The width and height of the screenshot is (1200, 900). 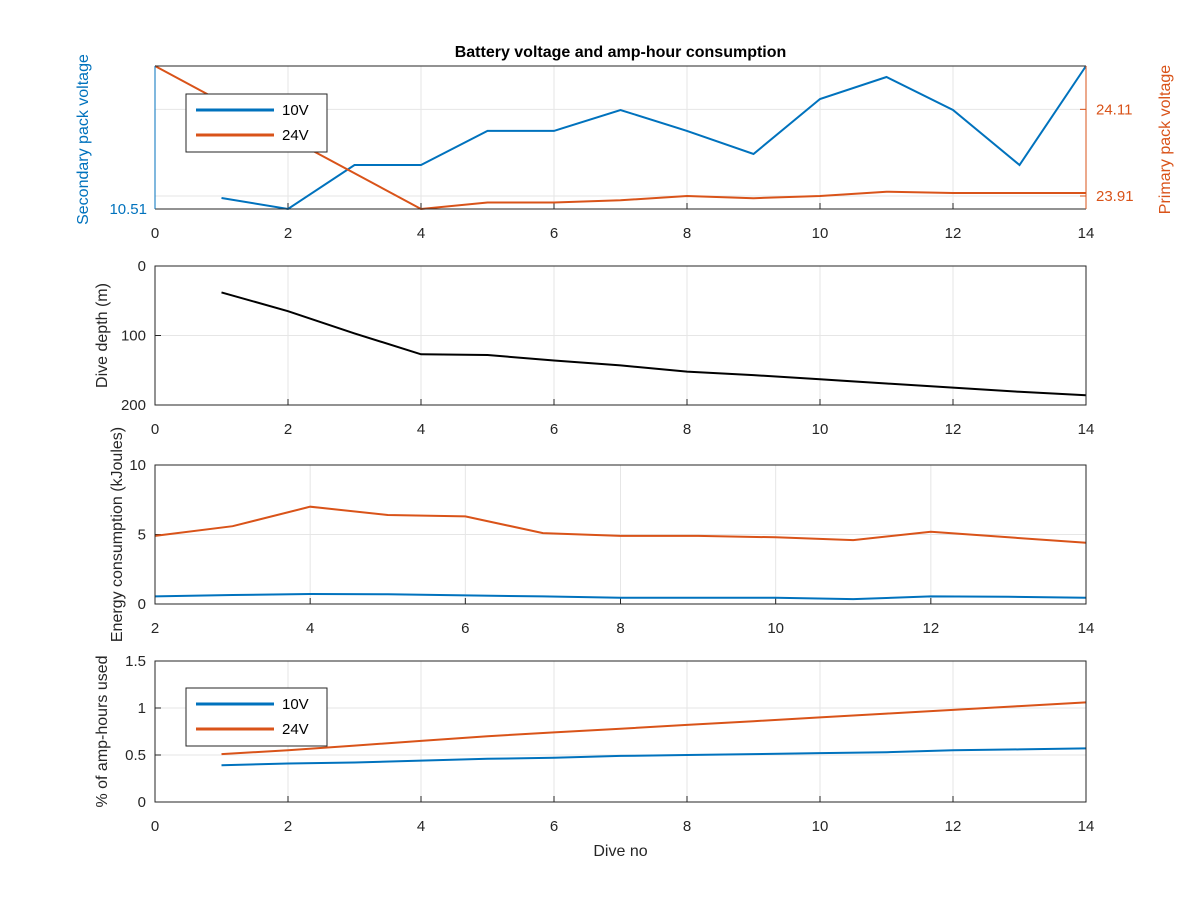 I want to click on y-axis-label: Dive depth (m), so click(x=102, y=335).